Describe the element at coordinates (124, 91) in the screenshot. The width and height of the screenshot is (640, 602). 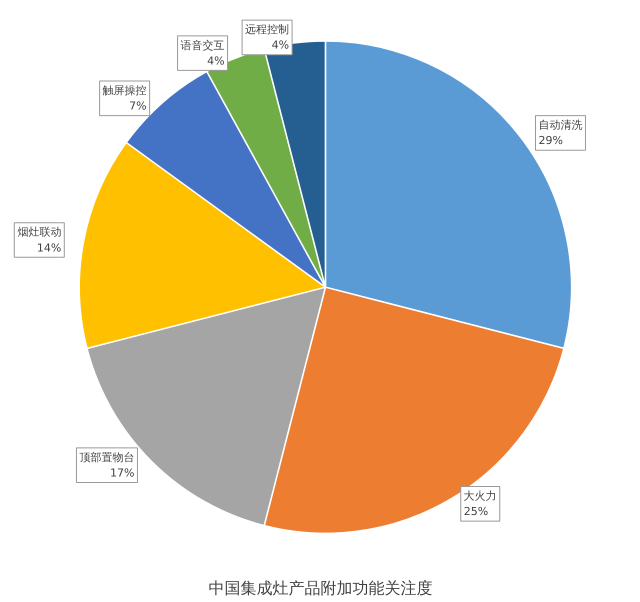
I see `slice-label: 触屏操控` at that location.